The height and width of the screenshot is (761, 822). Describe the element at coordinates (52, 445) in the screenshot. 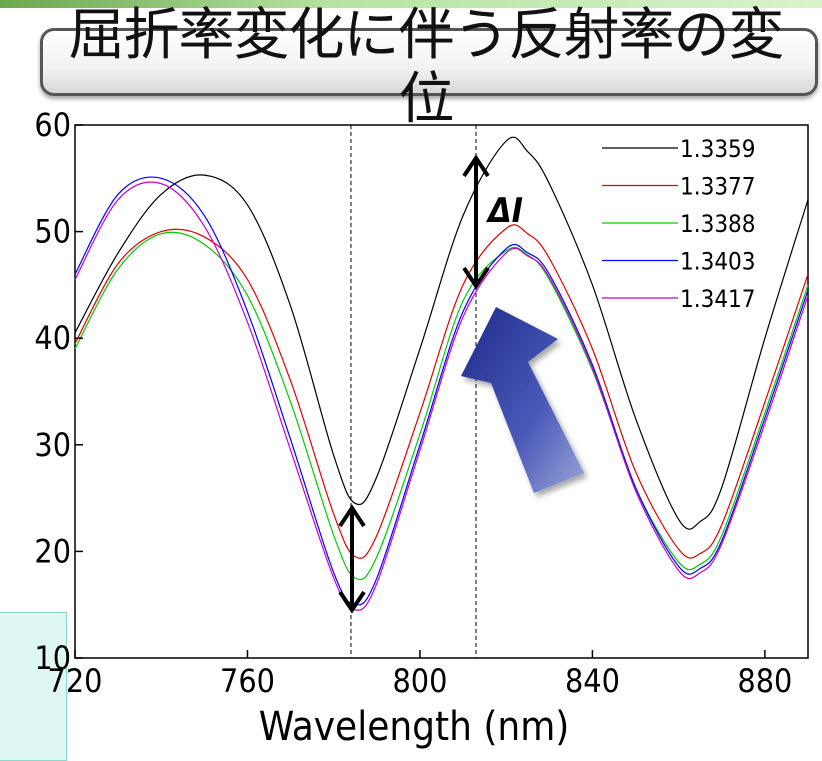

I see `y-tick-label-30: 30` at that location.